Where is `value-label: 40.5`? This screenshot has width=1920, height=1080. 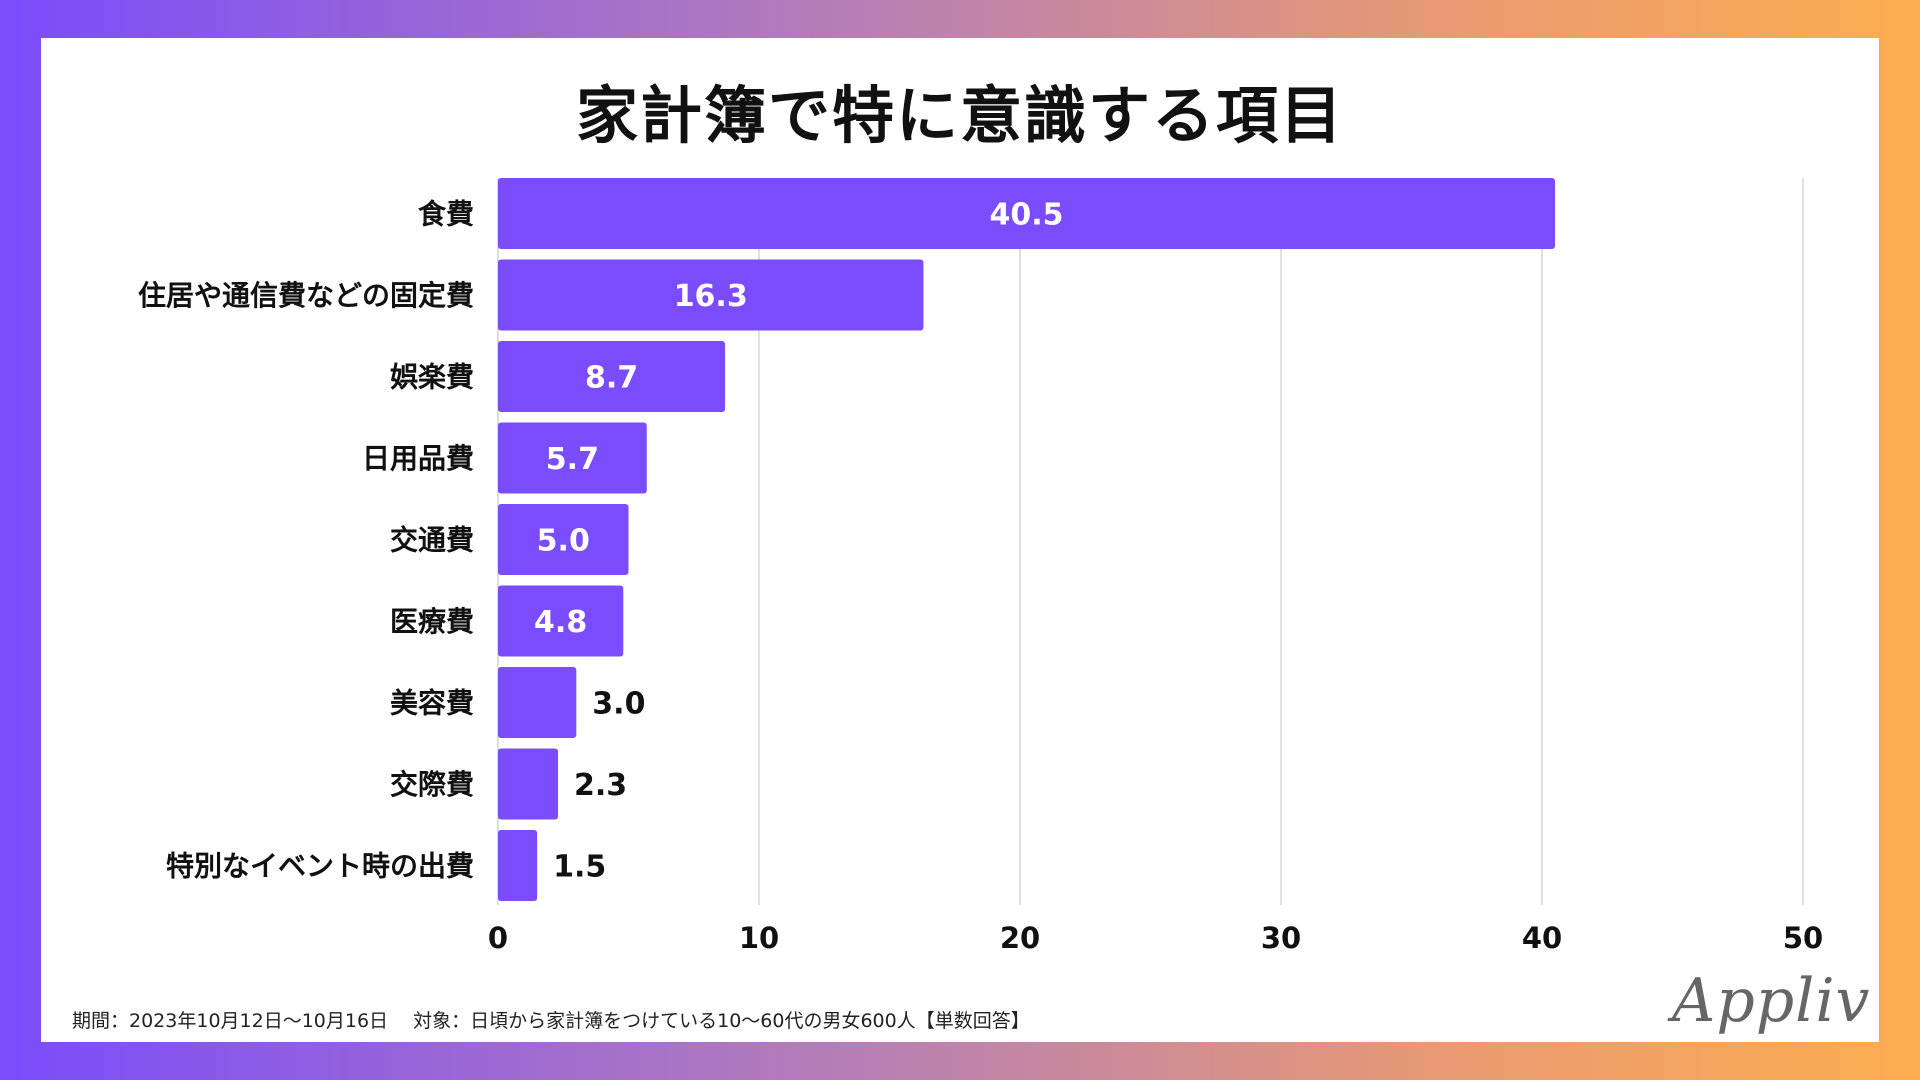 value-label: 40.5 is located at coordinates (1027, 215).